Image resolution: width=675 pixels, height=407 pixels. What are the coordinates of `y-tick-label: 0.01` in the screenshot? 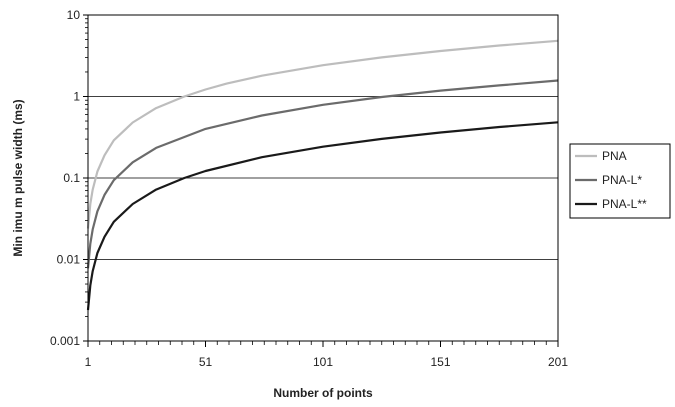 It's located at (69, 260).